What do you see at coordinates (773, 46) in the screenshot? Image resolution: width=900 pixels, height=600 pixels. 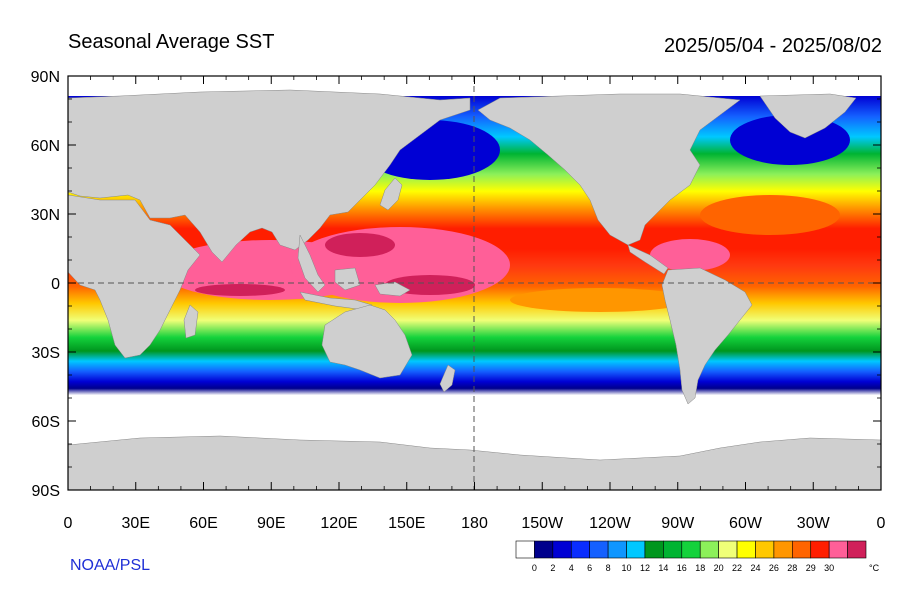 I see `date-range: 2025/05/04 - 2025/08/02` at bounding box center [773, 46].